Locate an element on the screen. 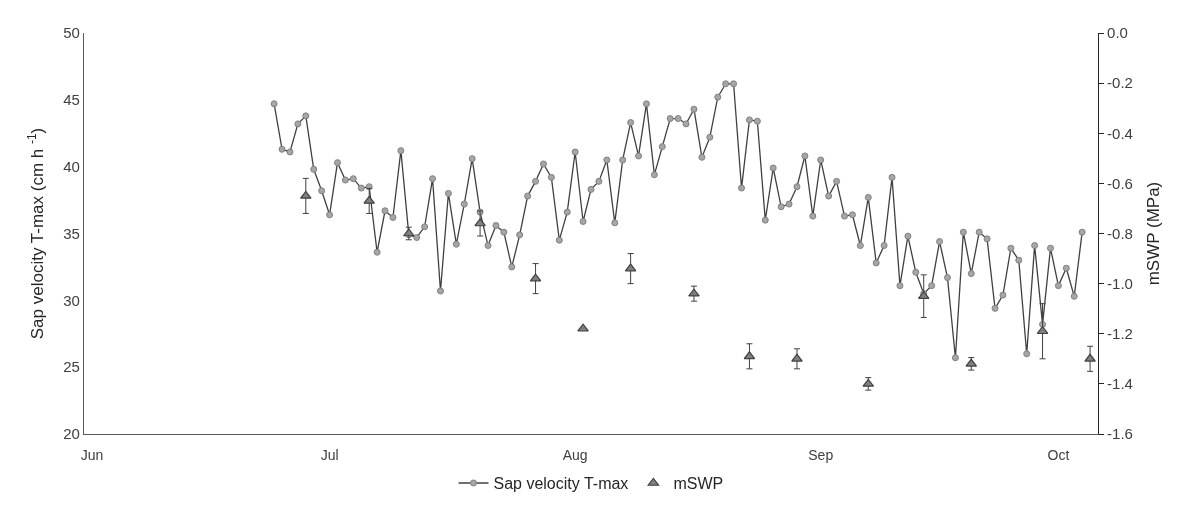  y2-axis-title: mSWP (MPa) is located at coordinates (1154, 233).